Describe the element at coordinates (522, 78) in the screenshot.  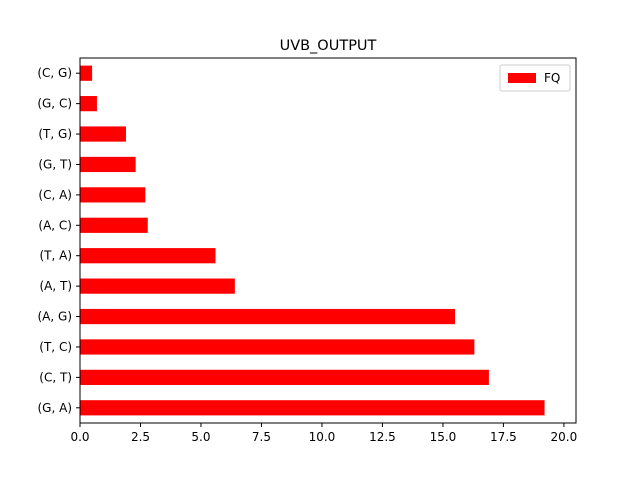
I see `legend-swatch` at that location.